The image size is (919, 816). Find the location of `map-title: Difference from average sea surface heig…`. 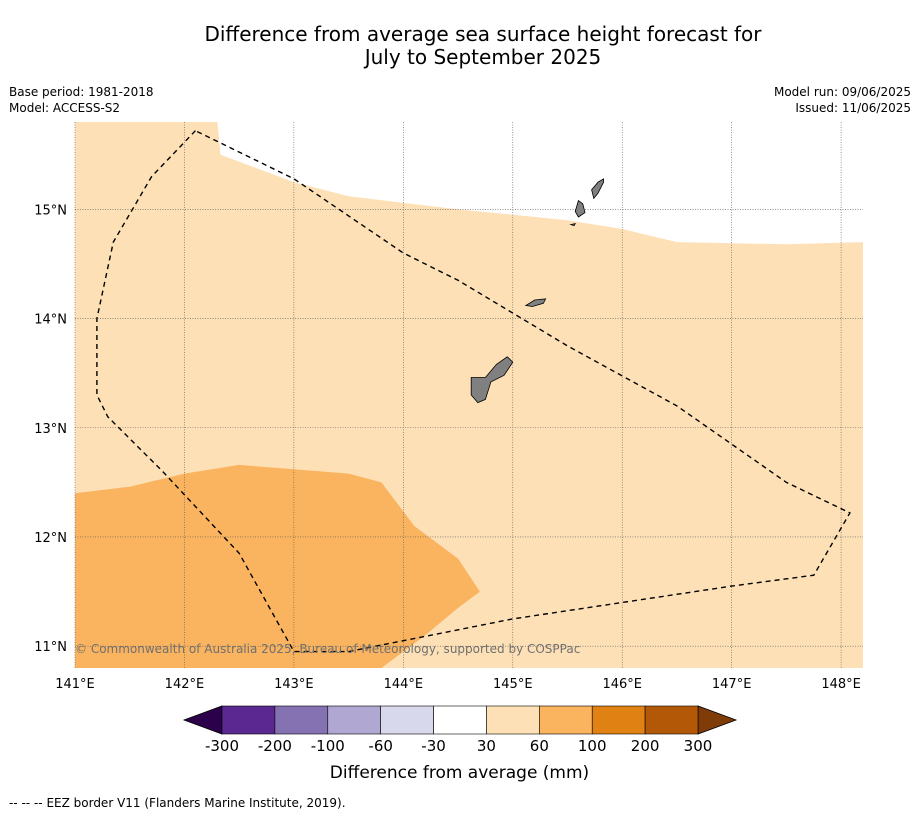

map-title: Difference from average sea surface heig… is located at coordinates (459, 46).